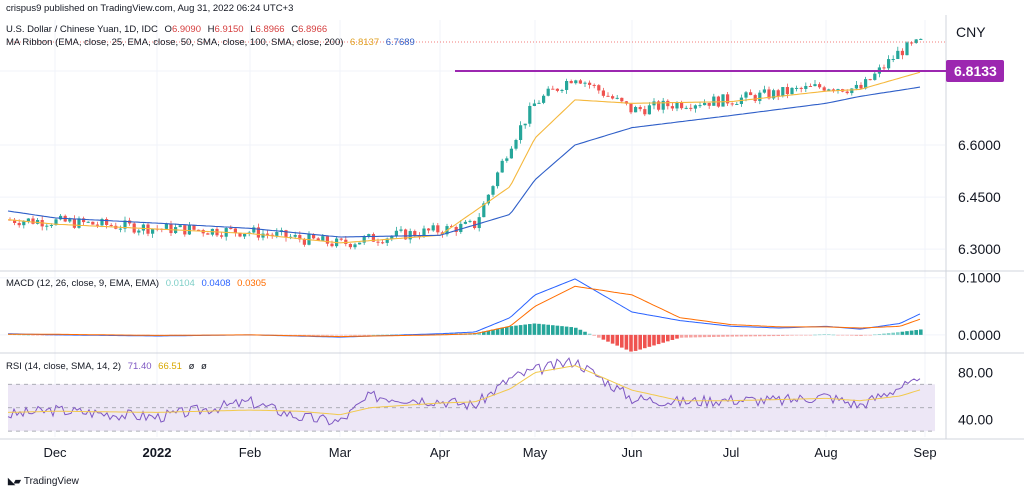 This screenshot has width=1024, height=494. What do you see at coordinates (248, 29) in the screenshot?
I see `ohlc-values: O6.9090 H6.9150 L6.8966 C6.8966` at bounding box center [248, 29].